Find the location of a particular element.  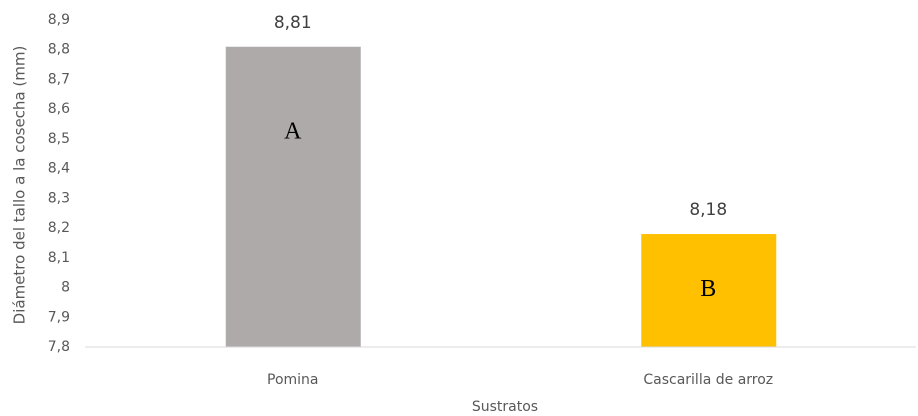

y-tick-label: 8,3 is located at coordinates (59, 198).